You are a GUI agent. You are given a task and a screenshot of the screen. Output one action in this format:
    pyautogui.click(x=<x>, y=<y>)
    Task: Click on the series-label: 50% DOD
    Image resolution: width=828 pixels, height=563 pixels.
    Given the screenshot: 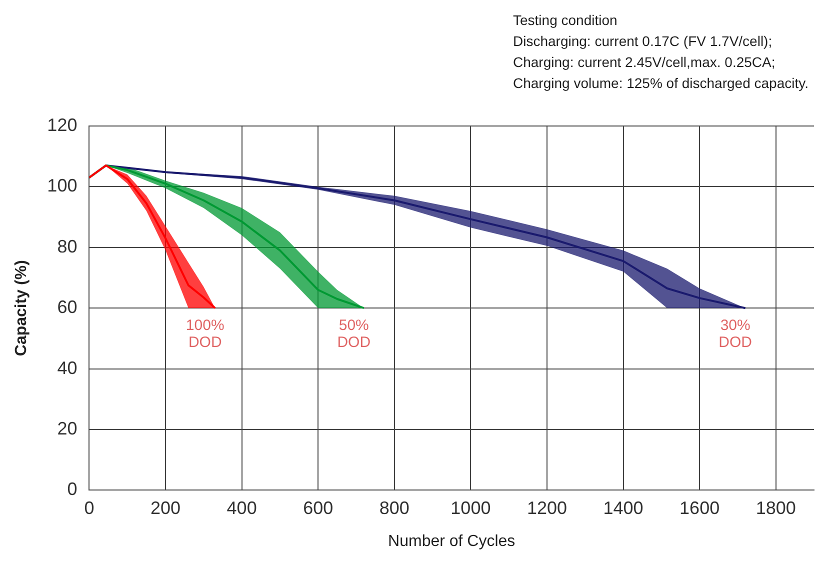 What is the action you would take?
    pyautogui.click(x=354, y=334)
    